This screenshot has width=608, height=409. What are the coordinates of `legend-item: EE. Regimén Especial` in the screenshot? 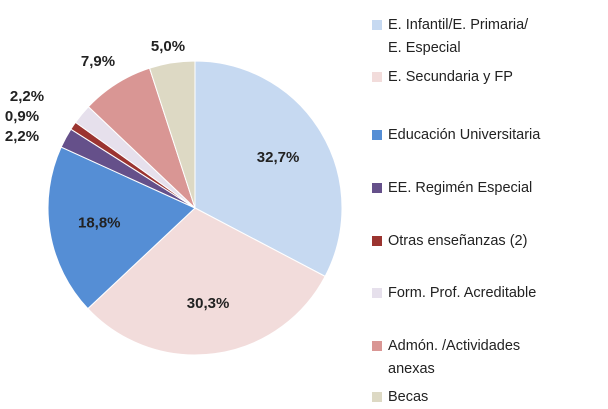 It's located at (452, 188).